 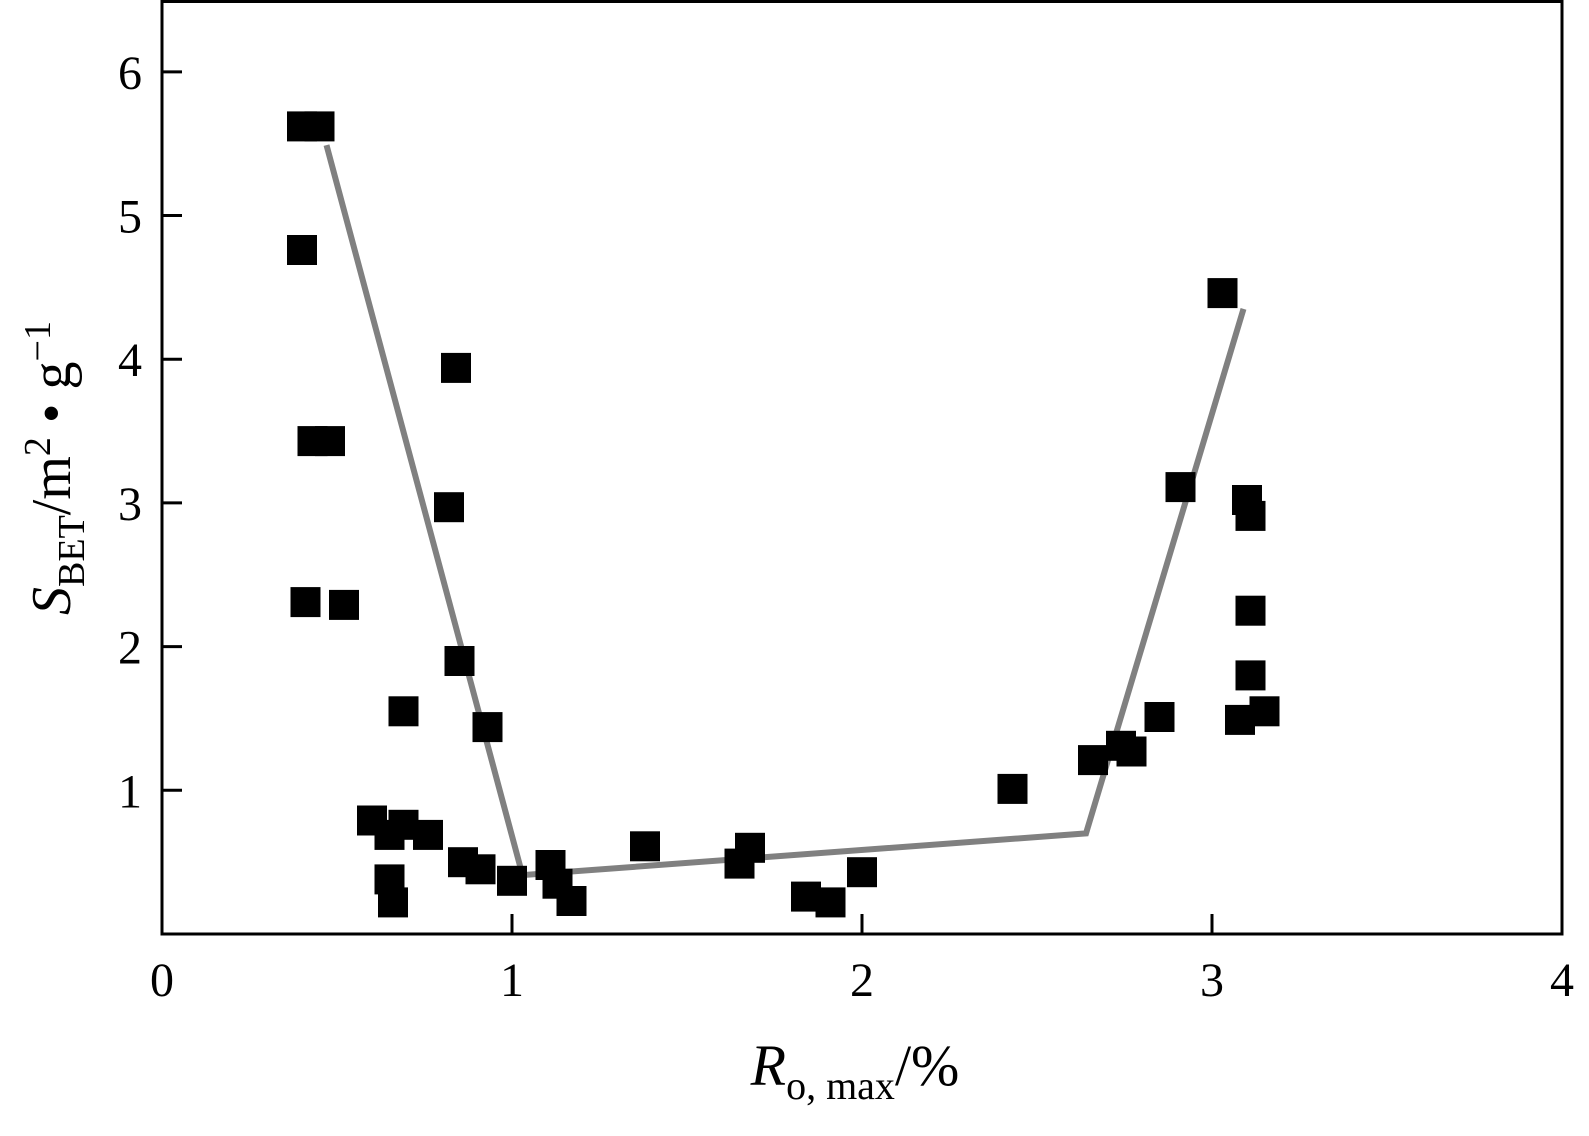 What do you see at coordinates (512, 980) in the screenshot?
I see `x-tick-label: 1` at bounding box center [512, 980].